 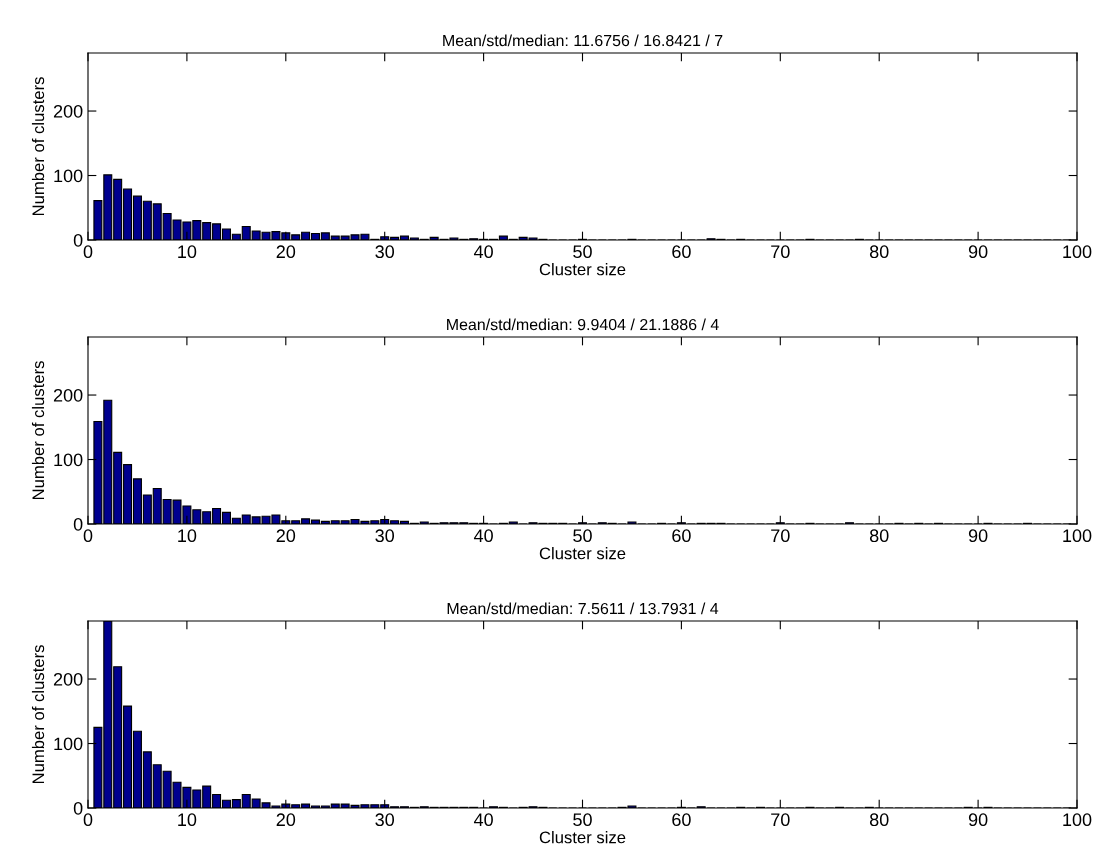 What do you see at coordinates (583, 40) in the screenshot?
I see `chart-title: Mean/std/median: 11.6756 / 16.8421 / 7` at bounding box center [583, 40].